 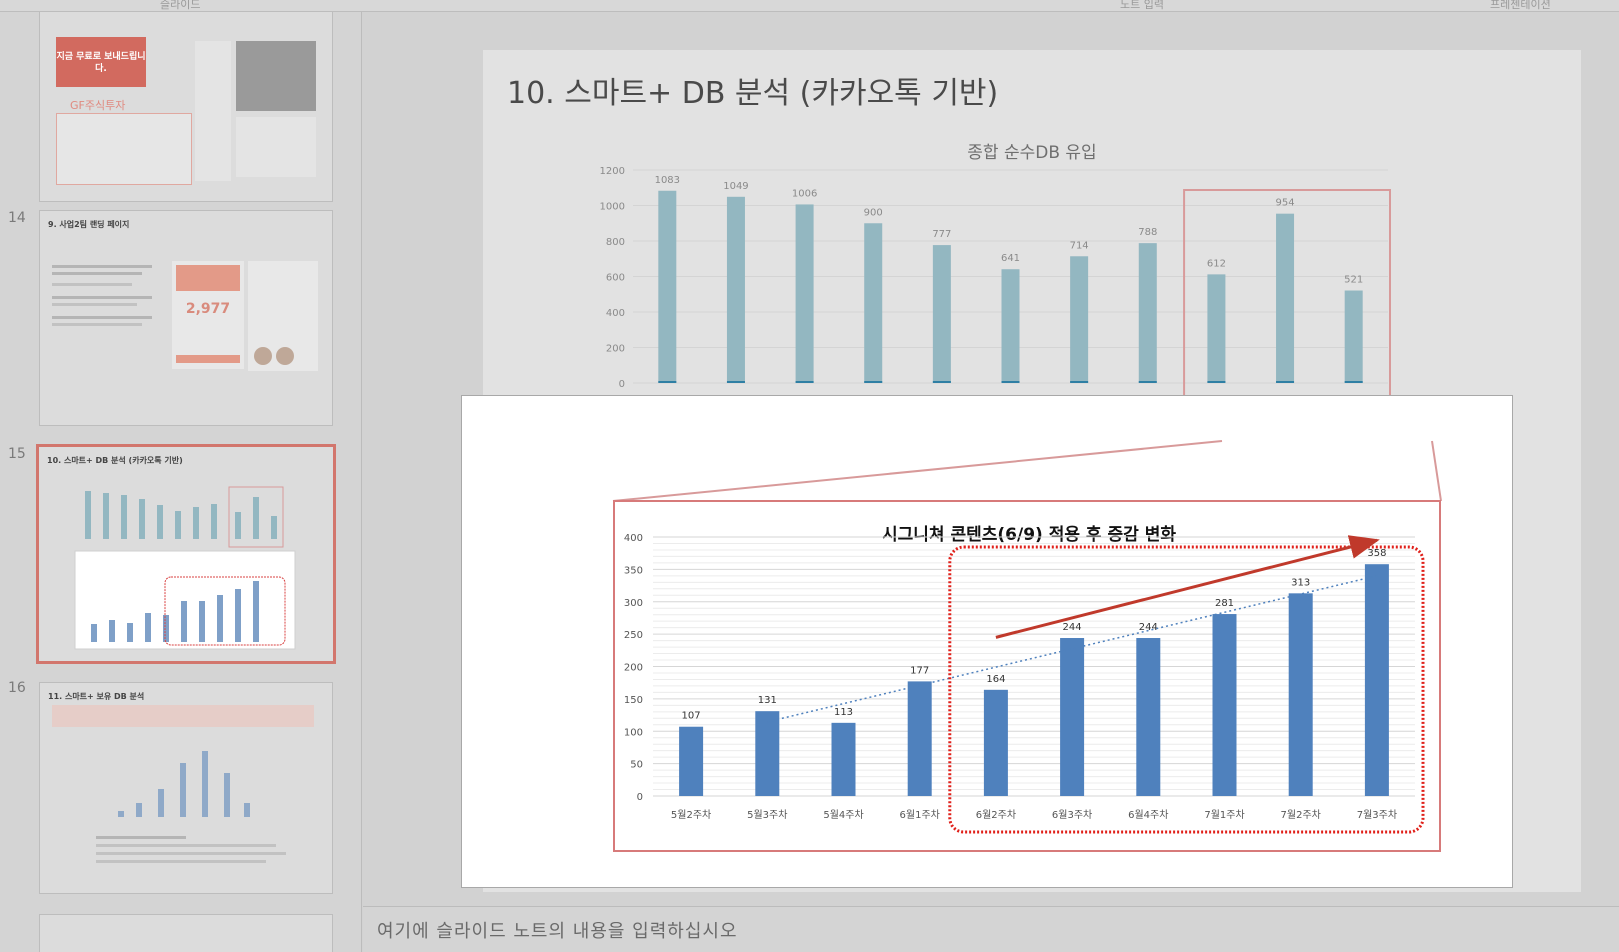 What do you see at coordinates (276, 147) in the screenshot?
I see `thumb-light-card` at bounding box center [276, 147].